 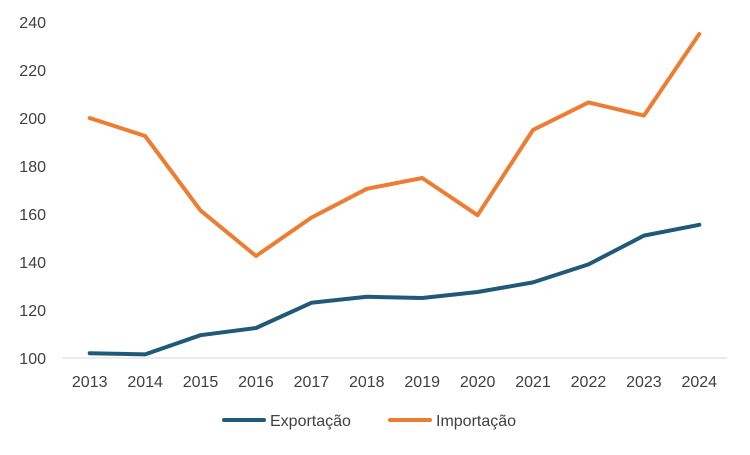 What do you see at coordinates (310, 421) in the screenshot?
I see `legend-label: Exportação` at bounding box center [310, 421].